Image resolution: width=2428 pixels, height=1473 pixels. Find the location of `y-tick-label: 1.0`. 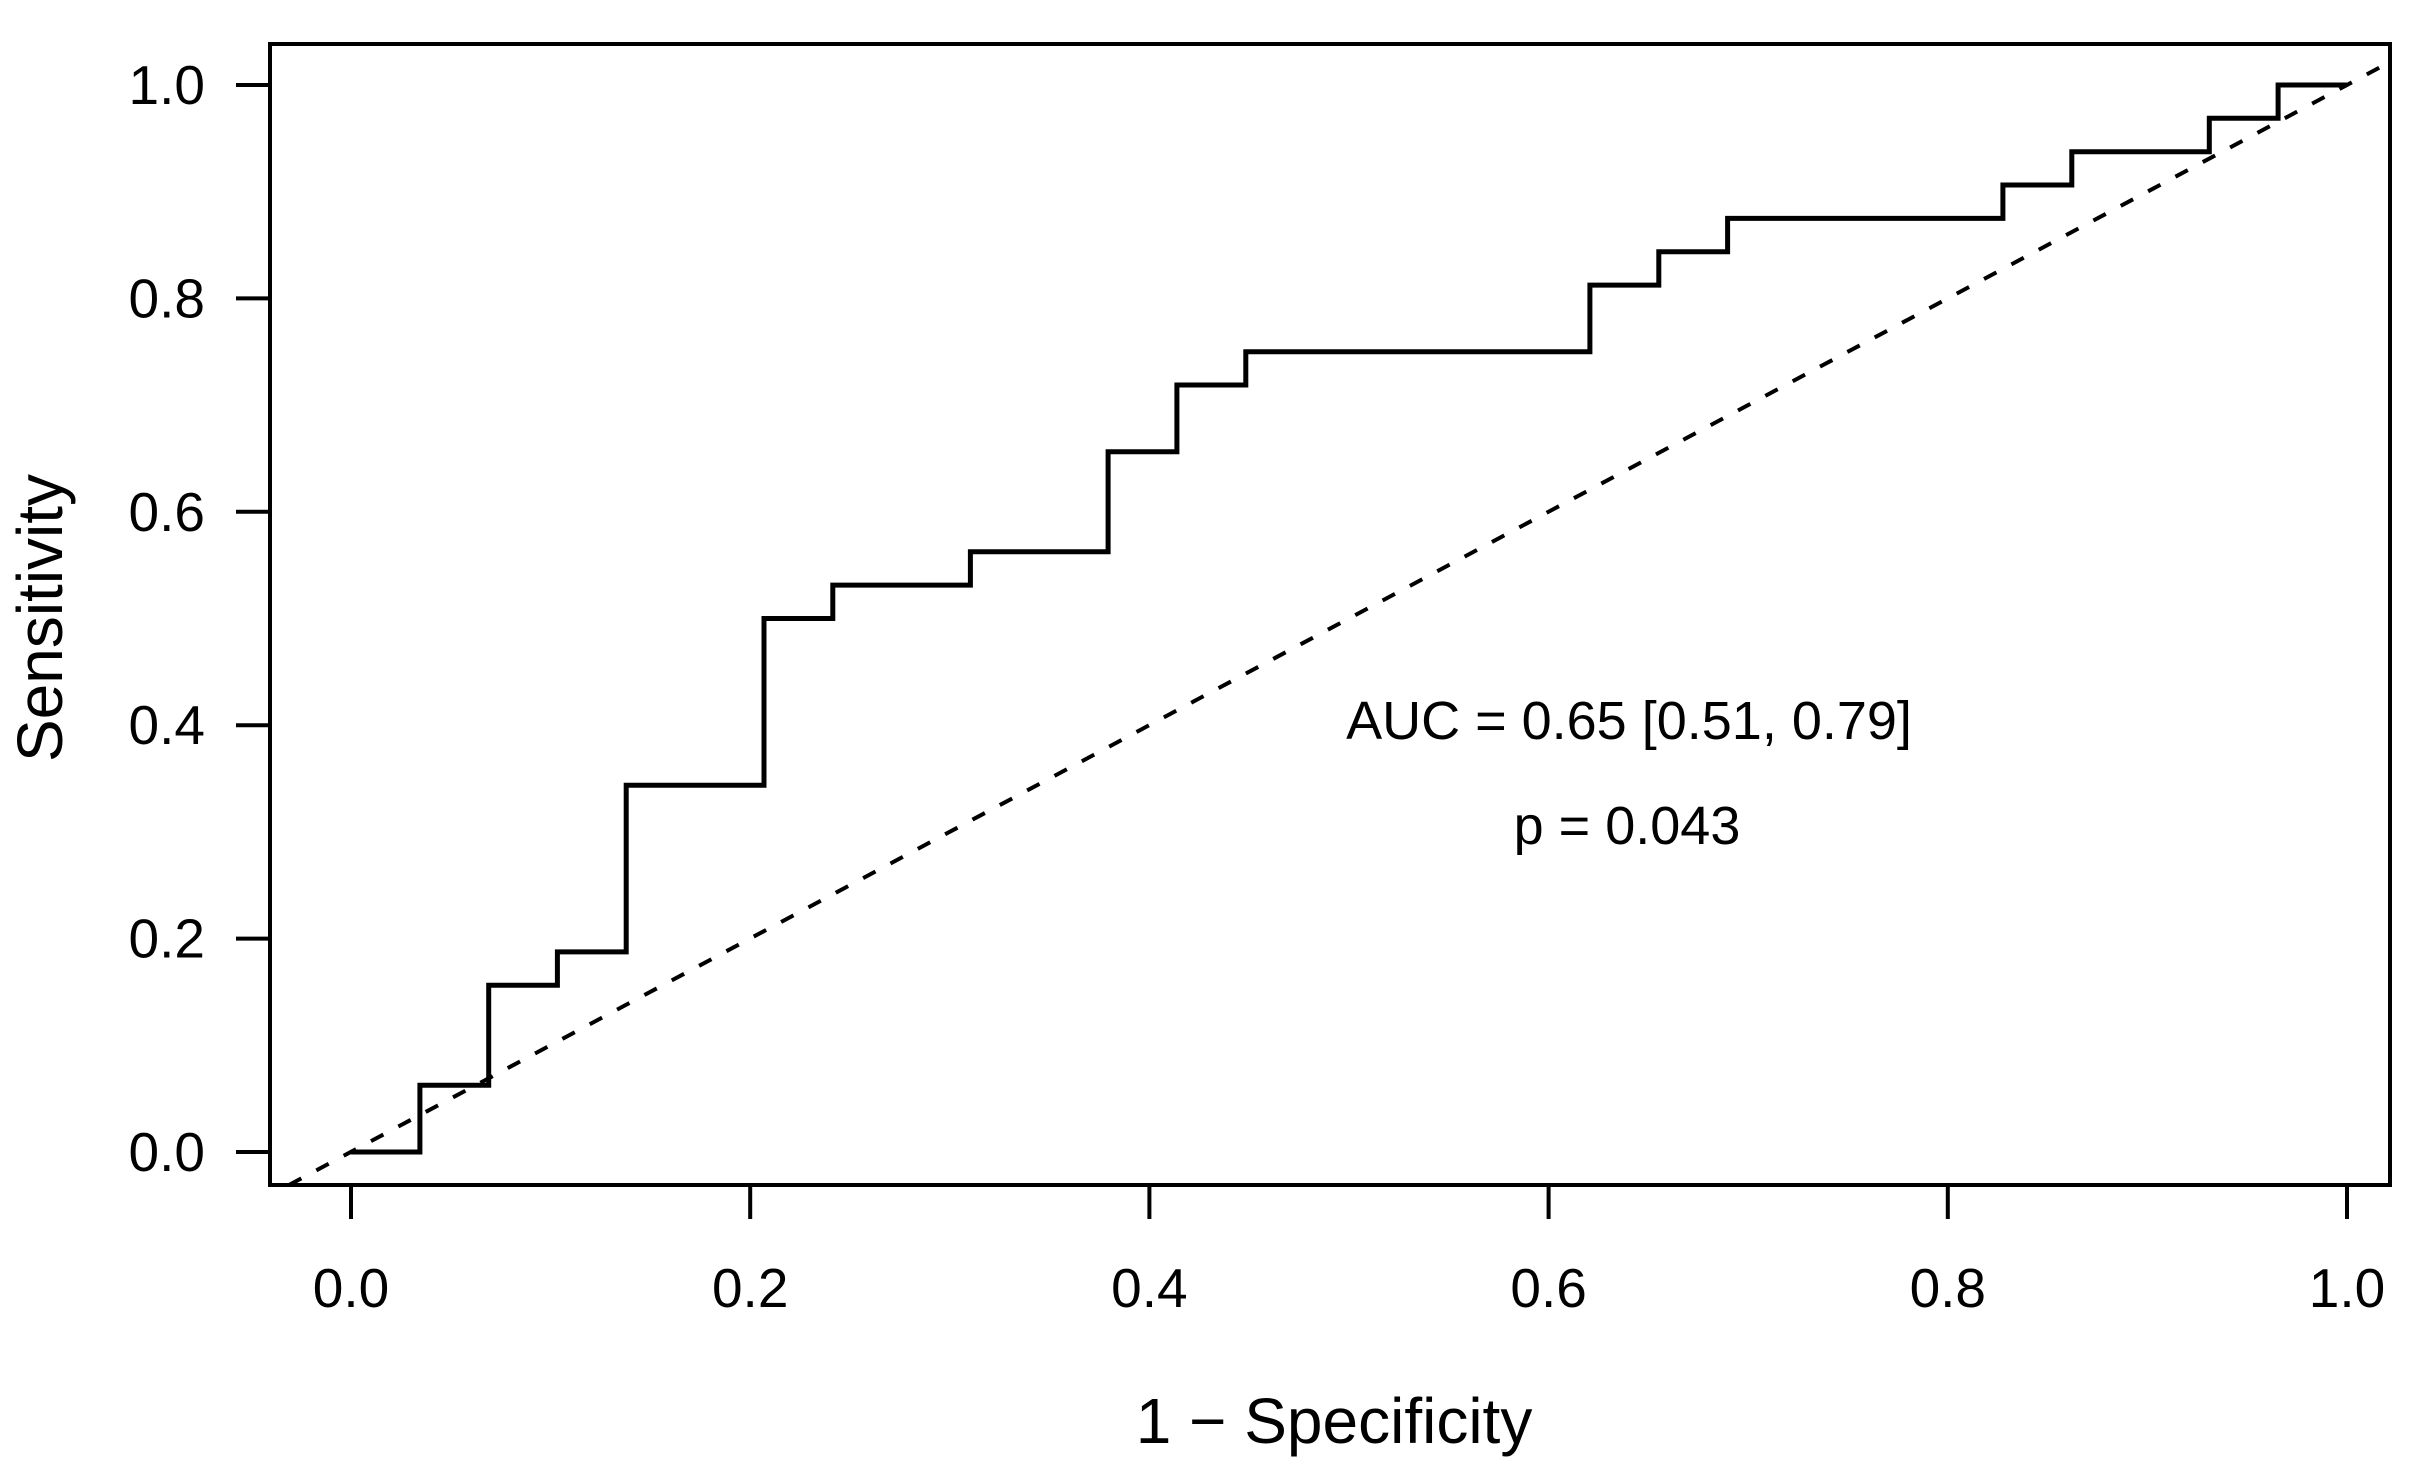

y-tick-label: 1.0 is located at coordinates (167, 85).